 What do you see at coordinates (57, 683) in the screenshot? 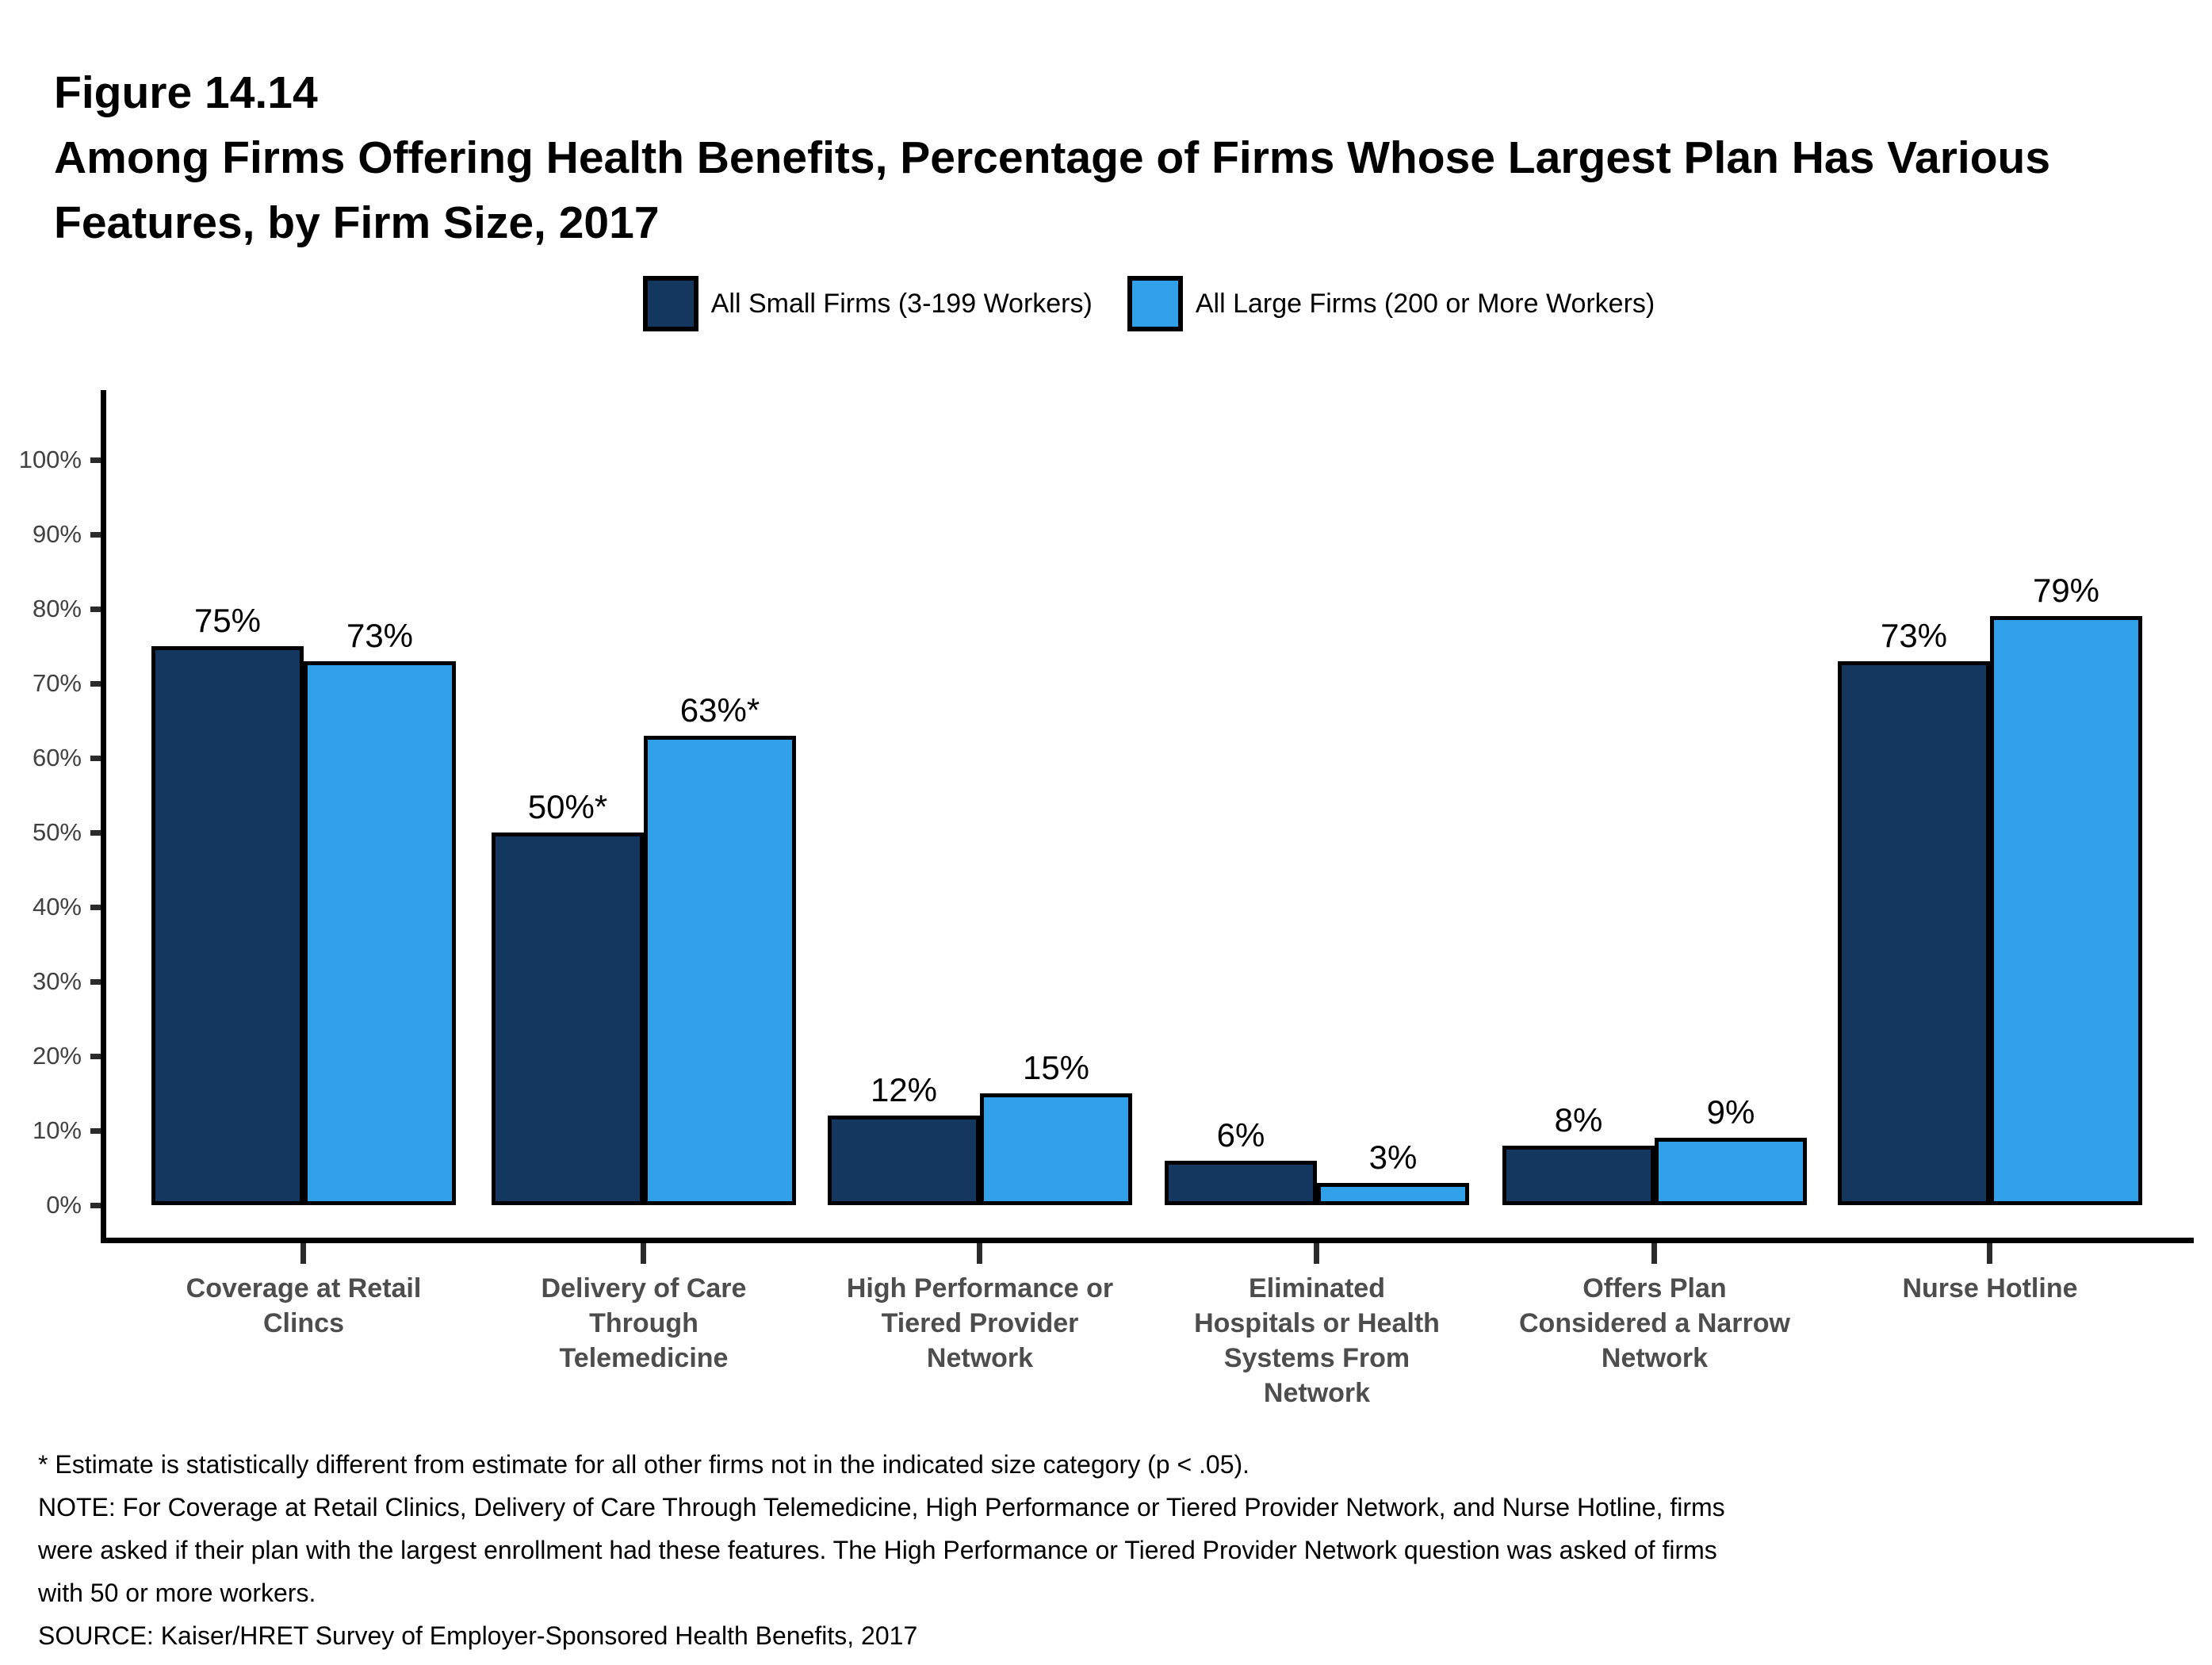
I see `y-tick-label: 70%` at bounding box center [57, 683].